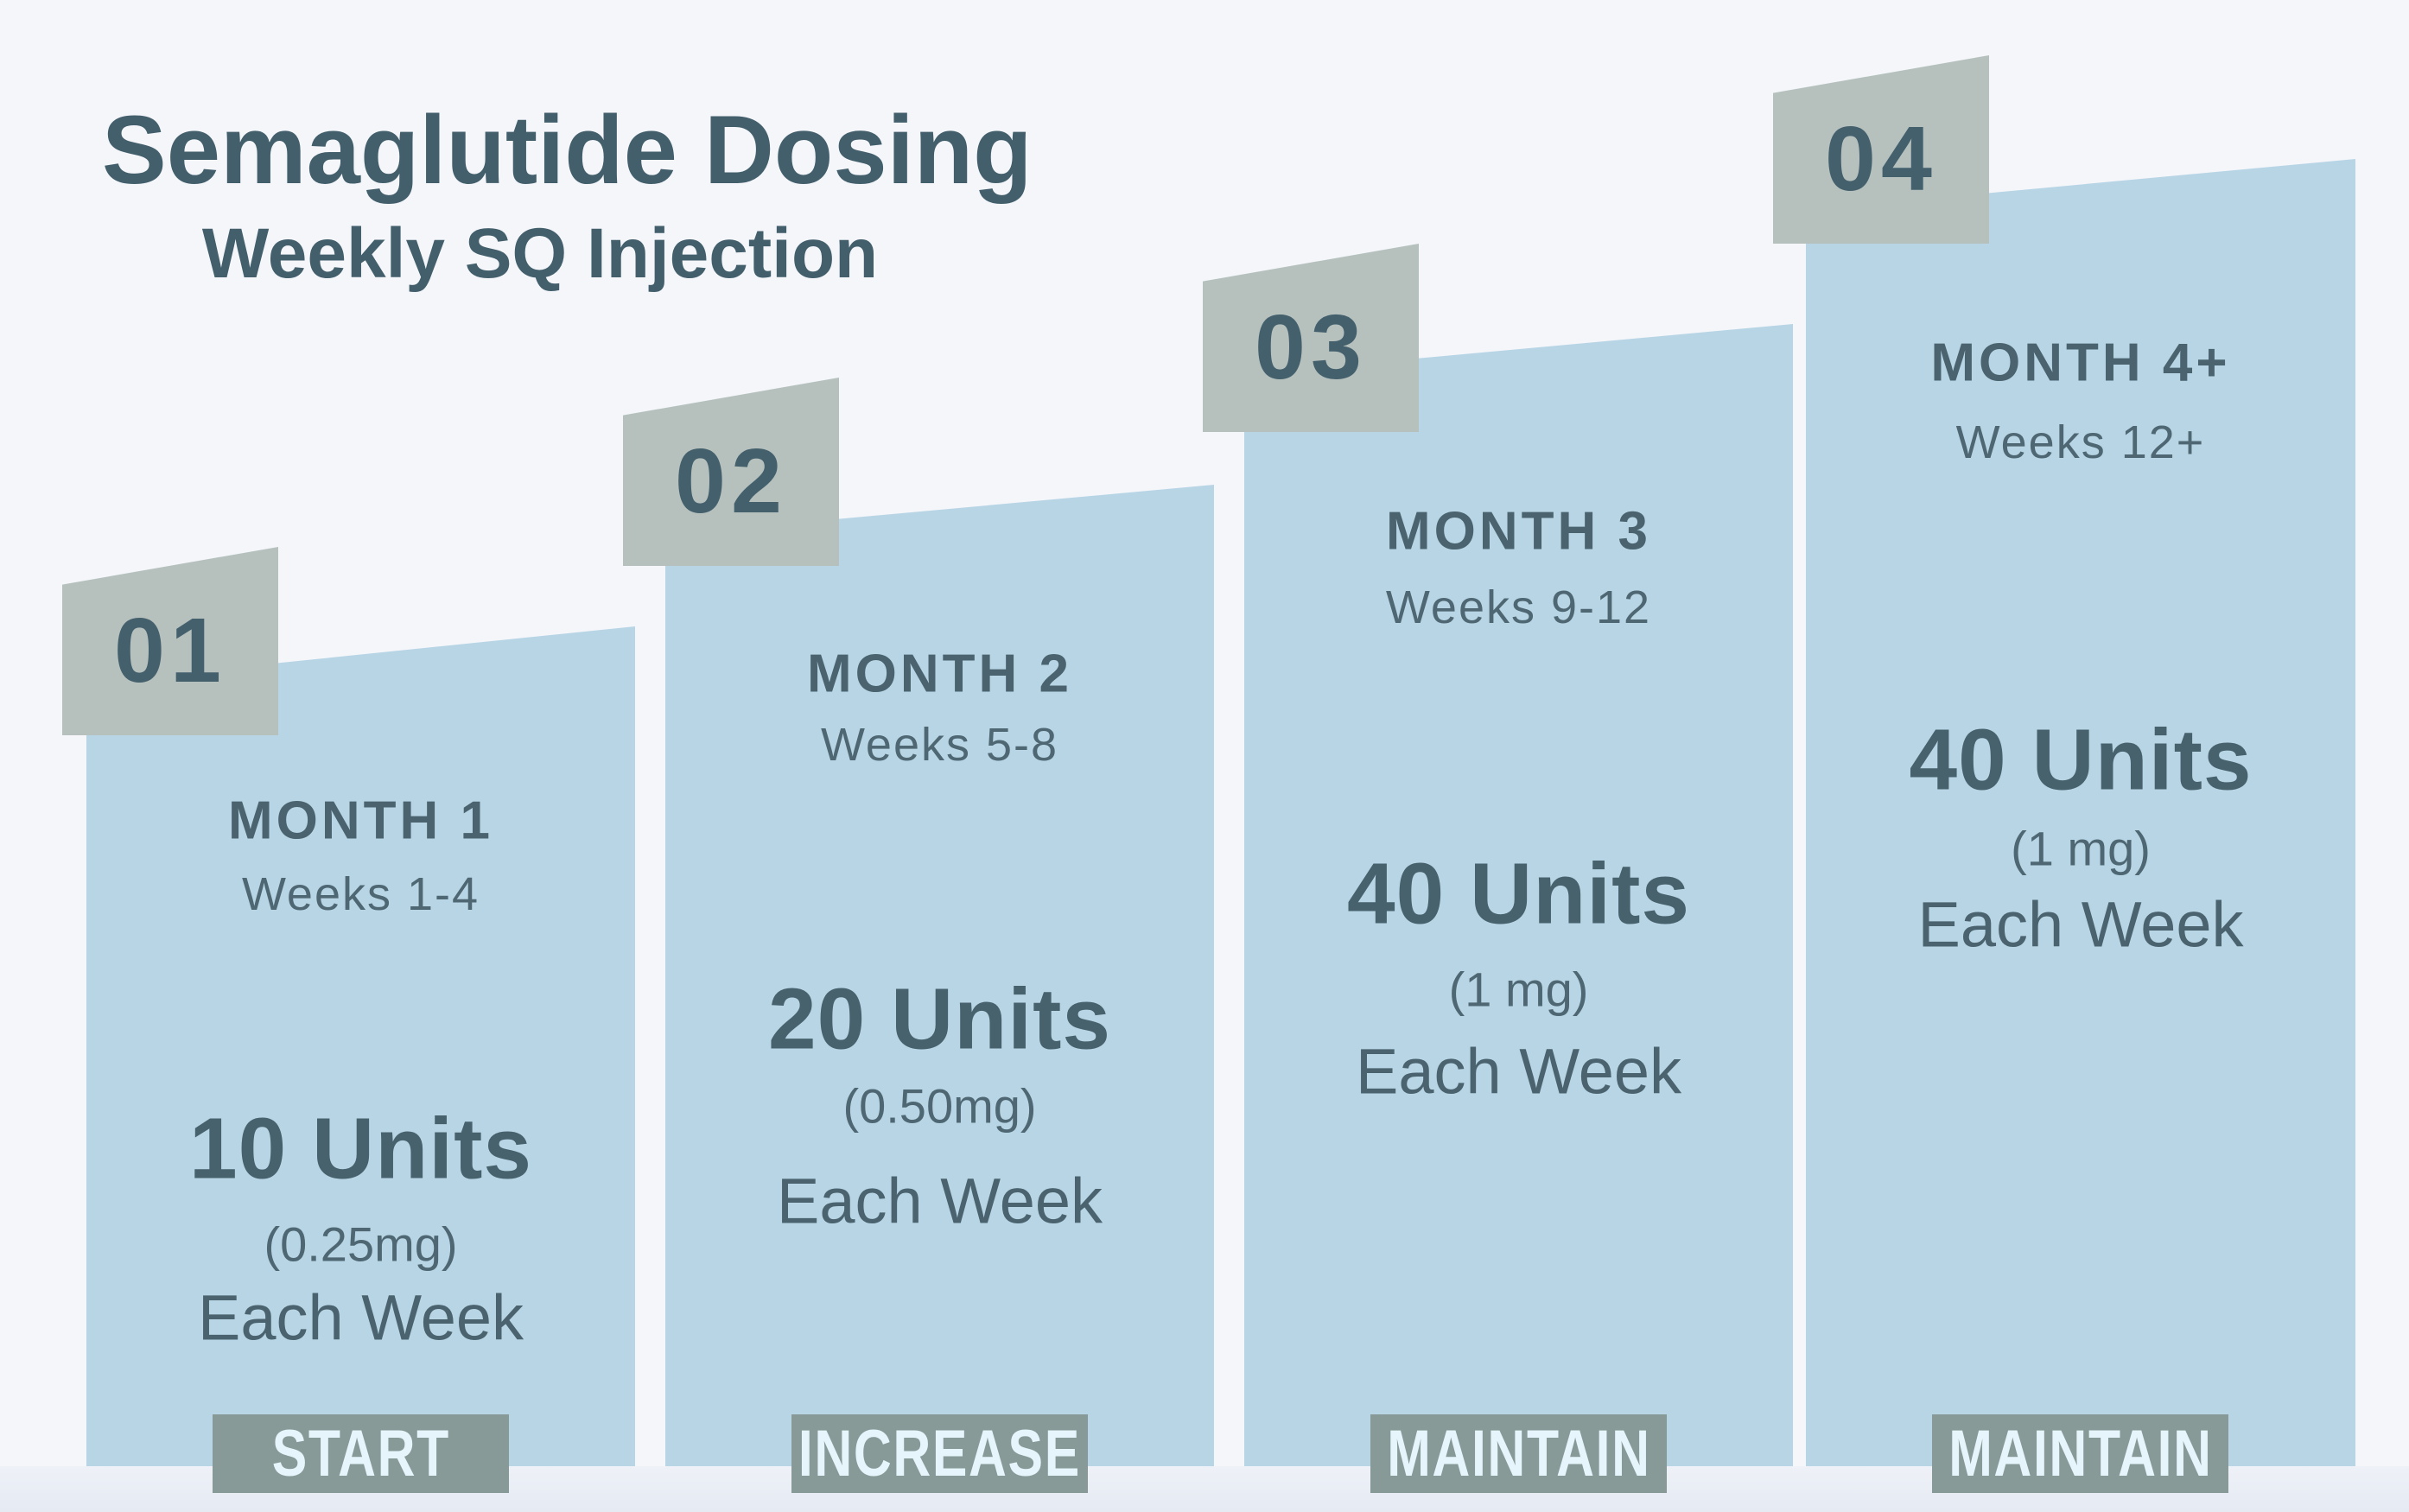  Describe the element at coordinates (939, 1019) in the screenshot. I see `month-2-units: 20 Units` at that location.